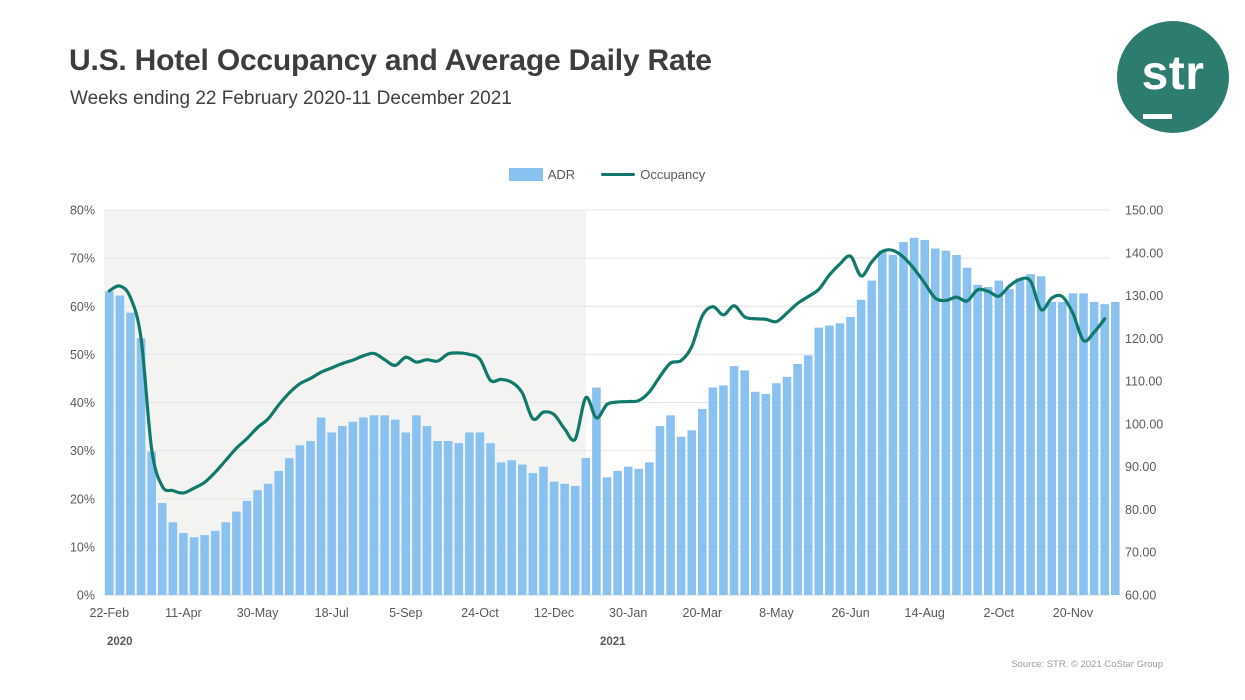  Describe the element at coordinates (86, 596) in the screenshot. I see `left-axis-tick-label: 0%` at that location.